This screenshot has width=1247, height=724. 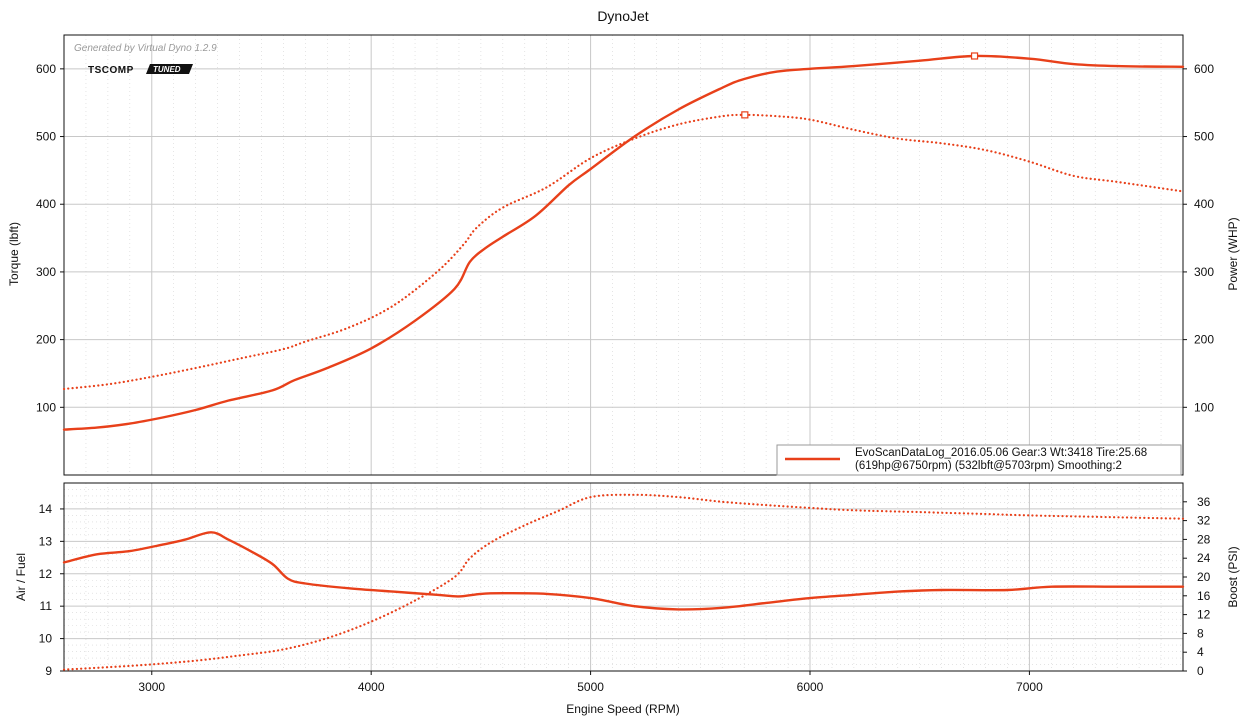 What do you see at coordinates (46, 340) in the screenshot?
I see `torque-tick-label: 200` at bounding box center [46, 340].